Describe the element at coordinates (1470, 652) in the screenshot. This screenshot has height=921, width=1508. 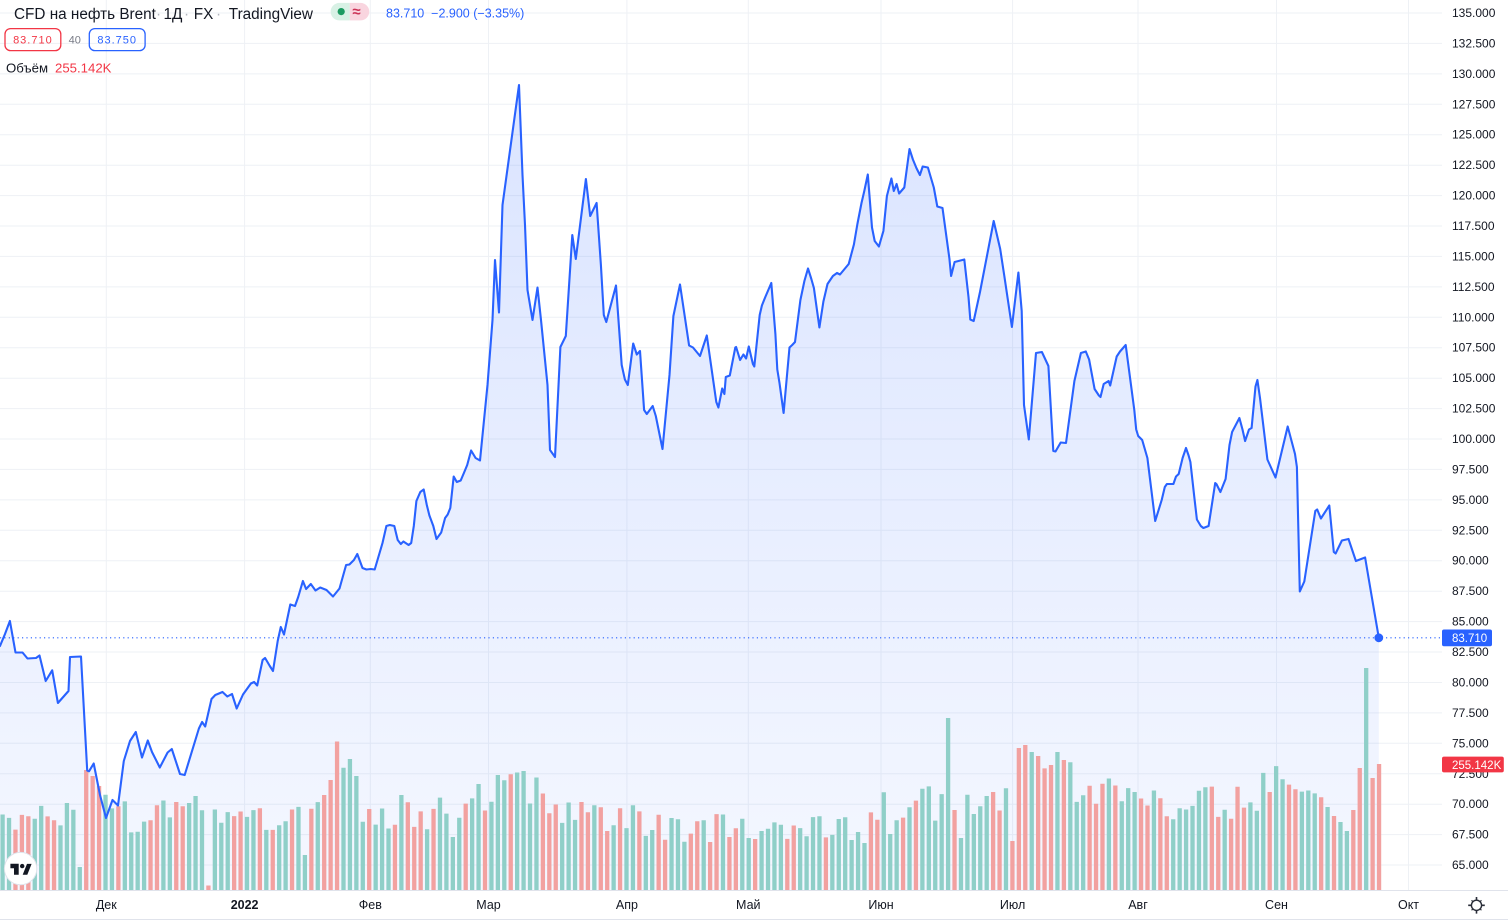
I see `svg-text: 82.500` at that location.